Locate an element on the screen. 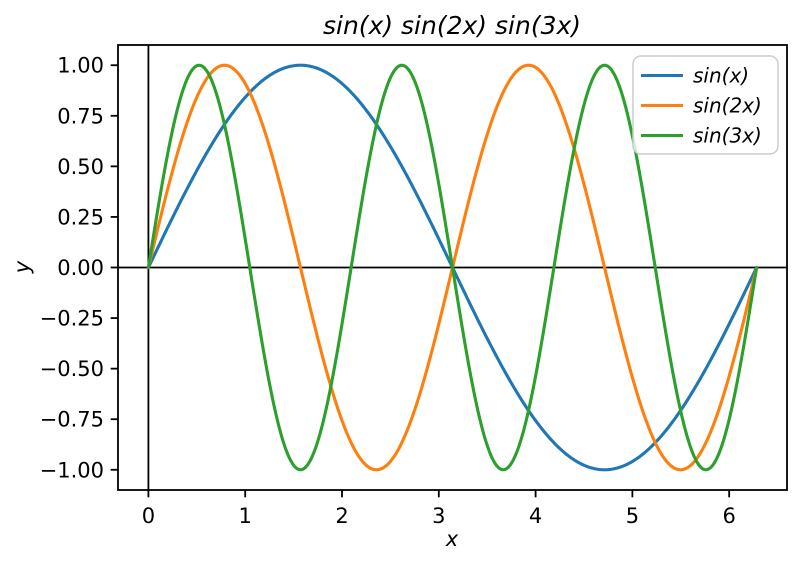  x-tick-label: 5 is located at coordinates (632, 516).